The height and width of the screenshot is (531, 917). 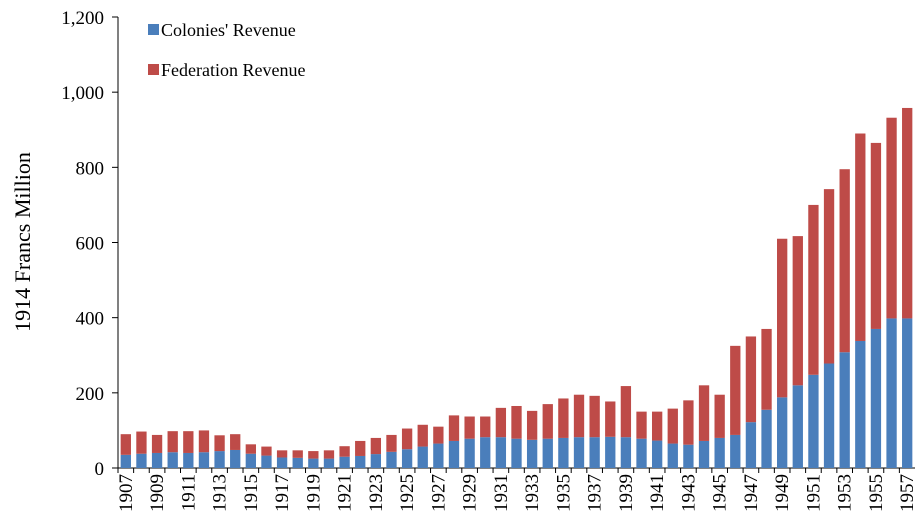 What do you see at coordinates (626, 493) in the screenshot?
I see `x-tick-label: 1939` at bounding box center [626, 493].